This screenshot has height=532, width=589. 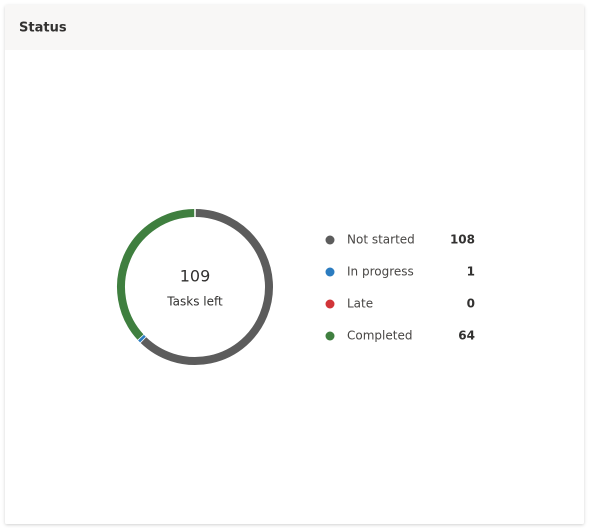 I want to click on legend-value: 64, so click(x=466, y=336).